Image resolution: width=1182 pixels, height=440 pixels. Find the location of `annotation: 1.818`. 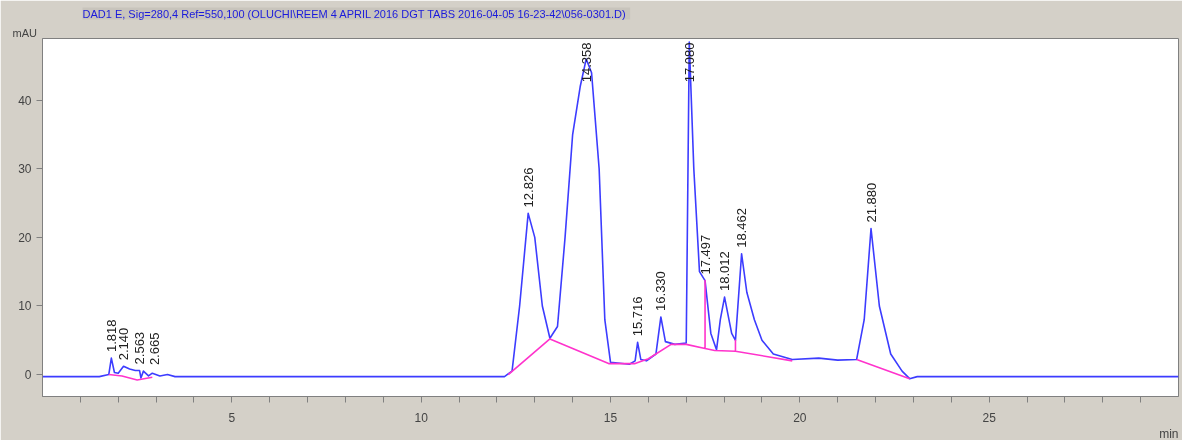

annotation: 1.818 is located at coordinates (111, 336).